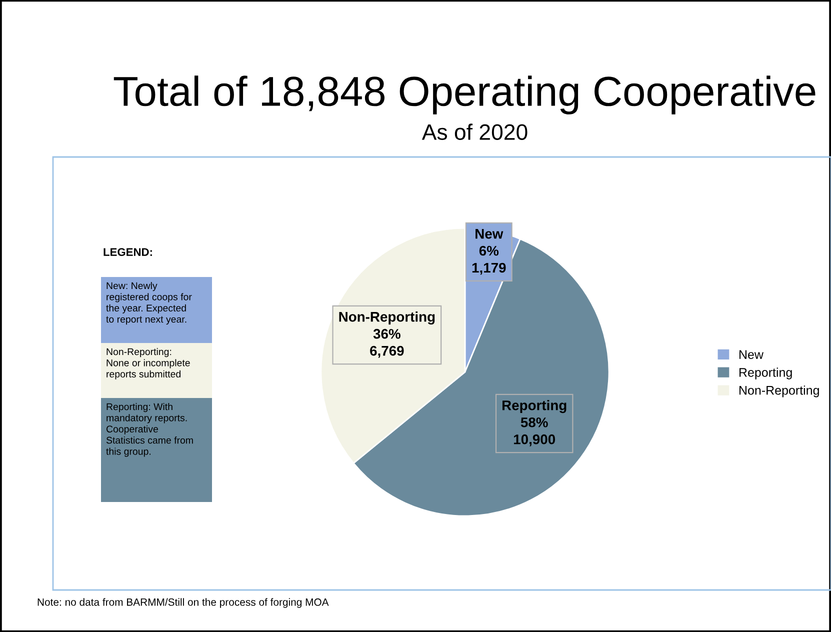 The height and width of the screenshot is (632, 831). Describe the element at coordinates (465, 95) in the screenshot. I see `chart-title: Total of 18,848 Operating Cooperative` at that location.